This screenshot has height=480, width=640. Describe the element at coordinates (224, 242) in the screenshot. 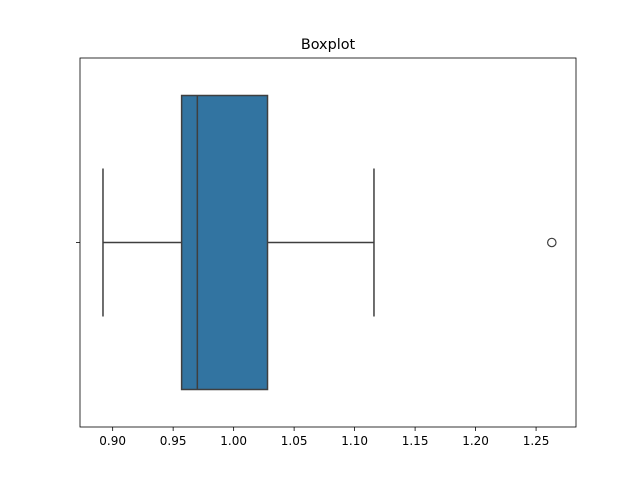

I see `box-iqr` at that location.